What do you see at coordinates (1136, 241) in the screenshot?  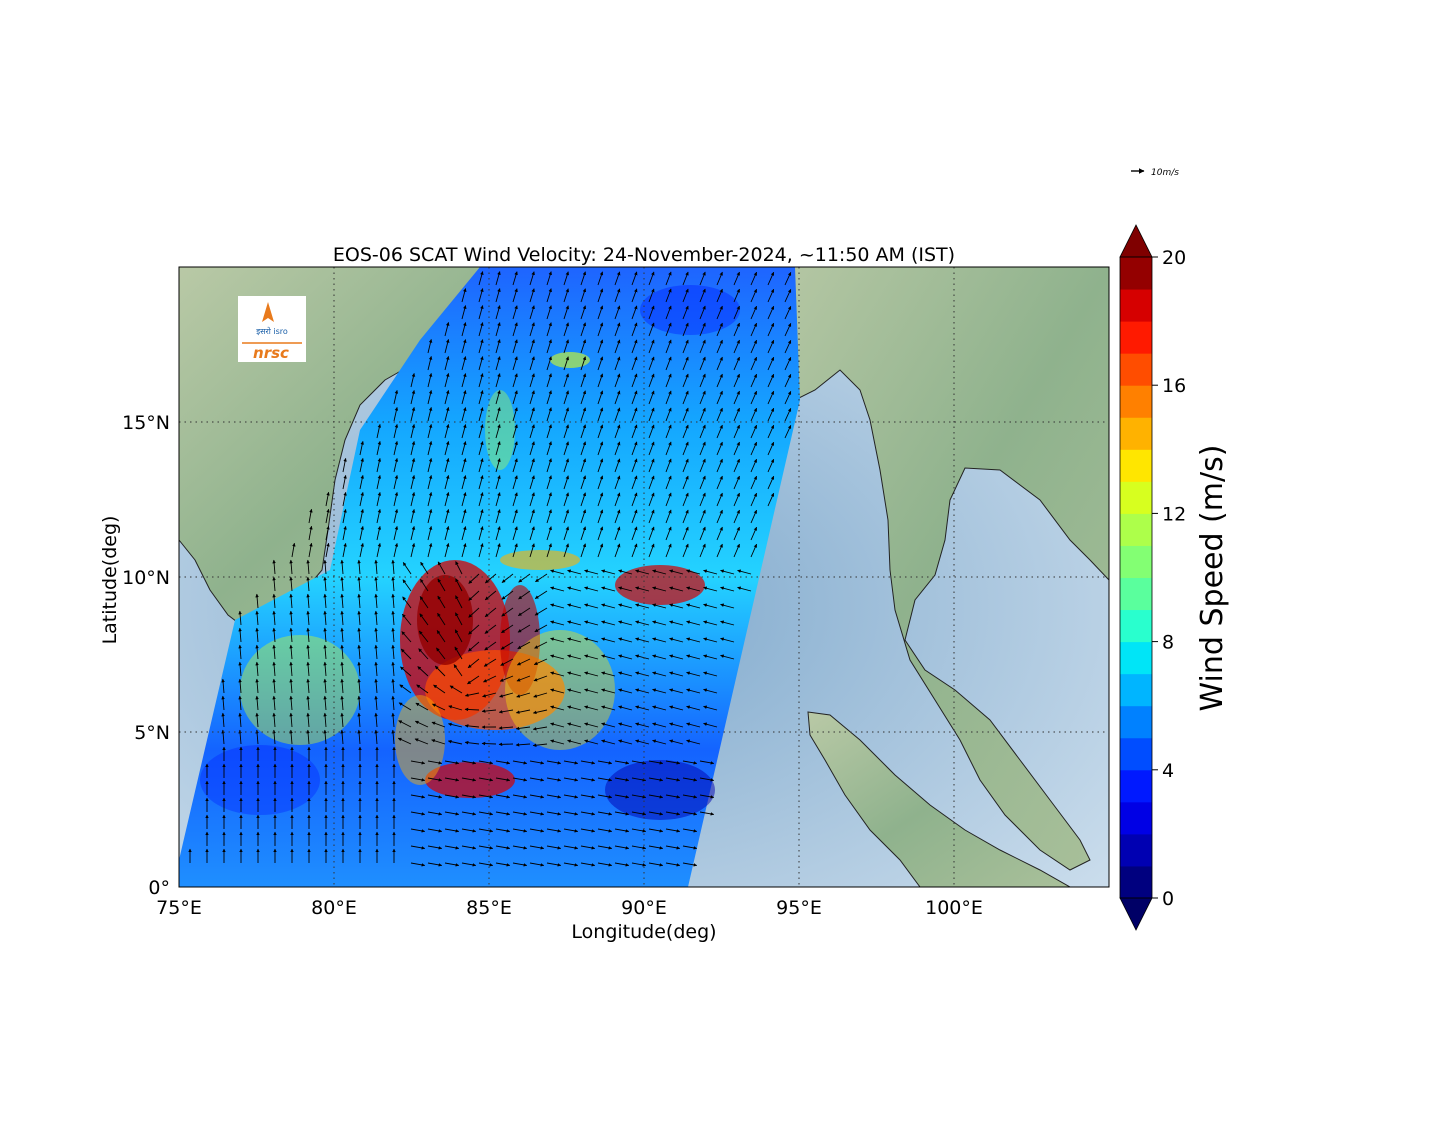 I see `colorbar-over-arrow` at bounding box center [1136, 241].